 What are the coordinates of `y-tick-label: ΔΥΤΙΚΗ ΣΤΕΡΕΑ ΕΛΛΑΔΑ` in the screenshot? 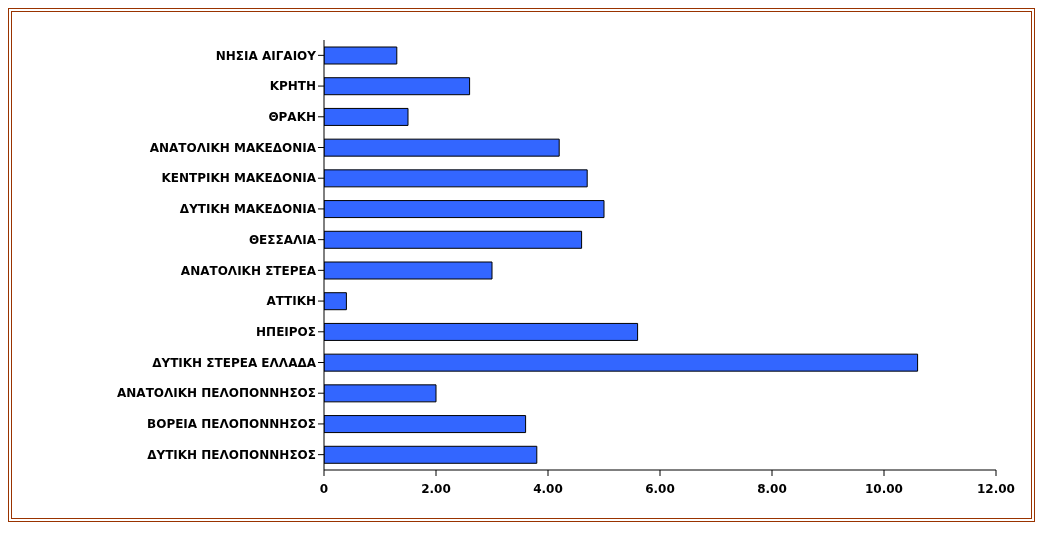 It's located at (234, 362).